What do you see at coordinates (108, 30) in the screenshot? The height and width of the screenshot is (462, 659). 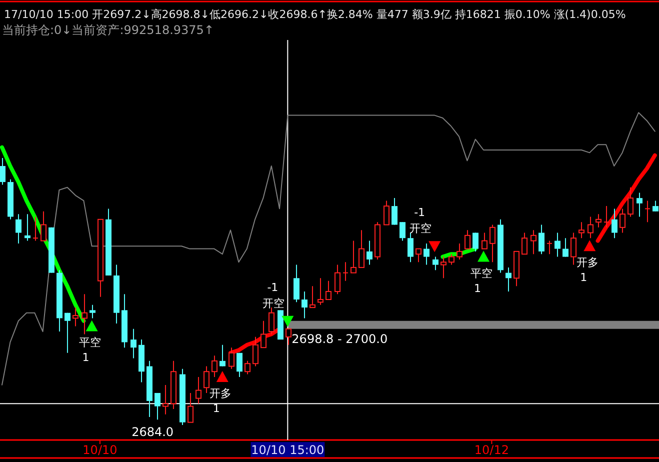 I see `subtitle: 当前持仓:0↓当前资产:992518.9375↑` at bounding box center [108, 30].